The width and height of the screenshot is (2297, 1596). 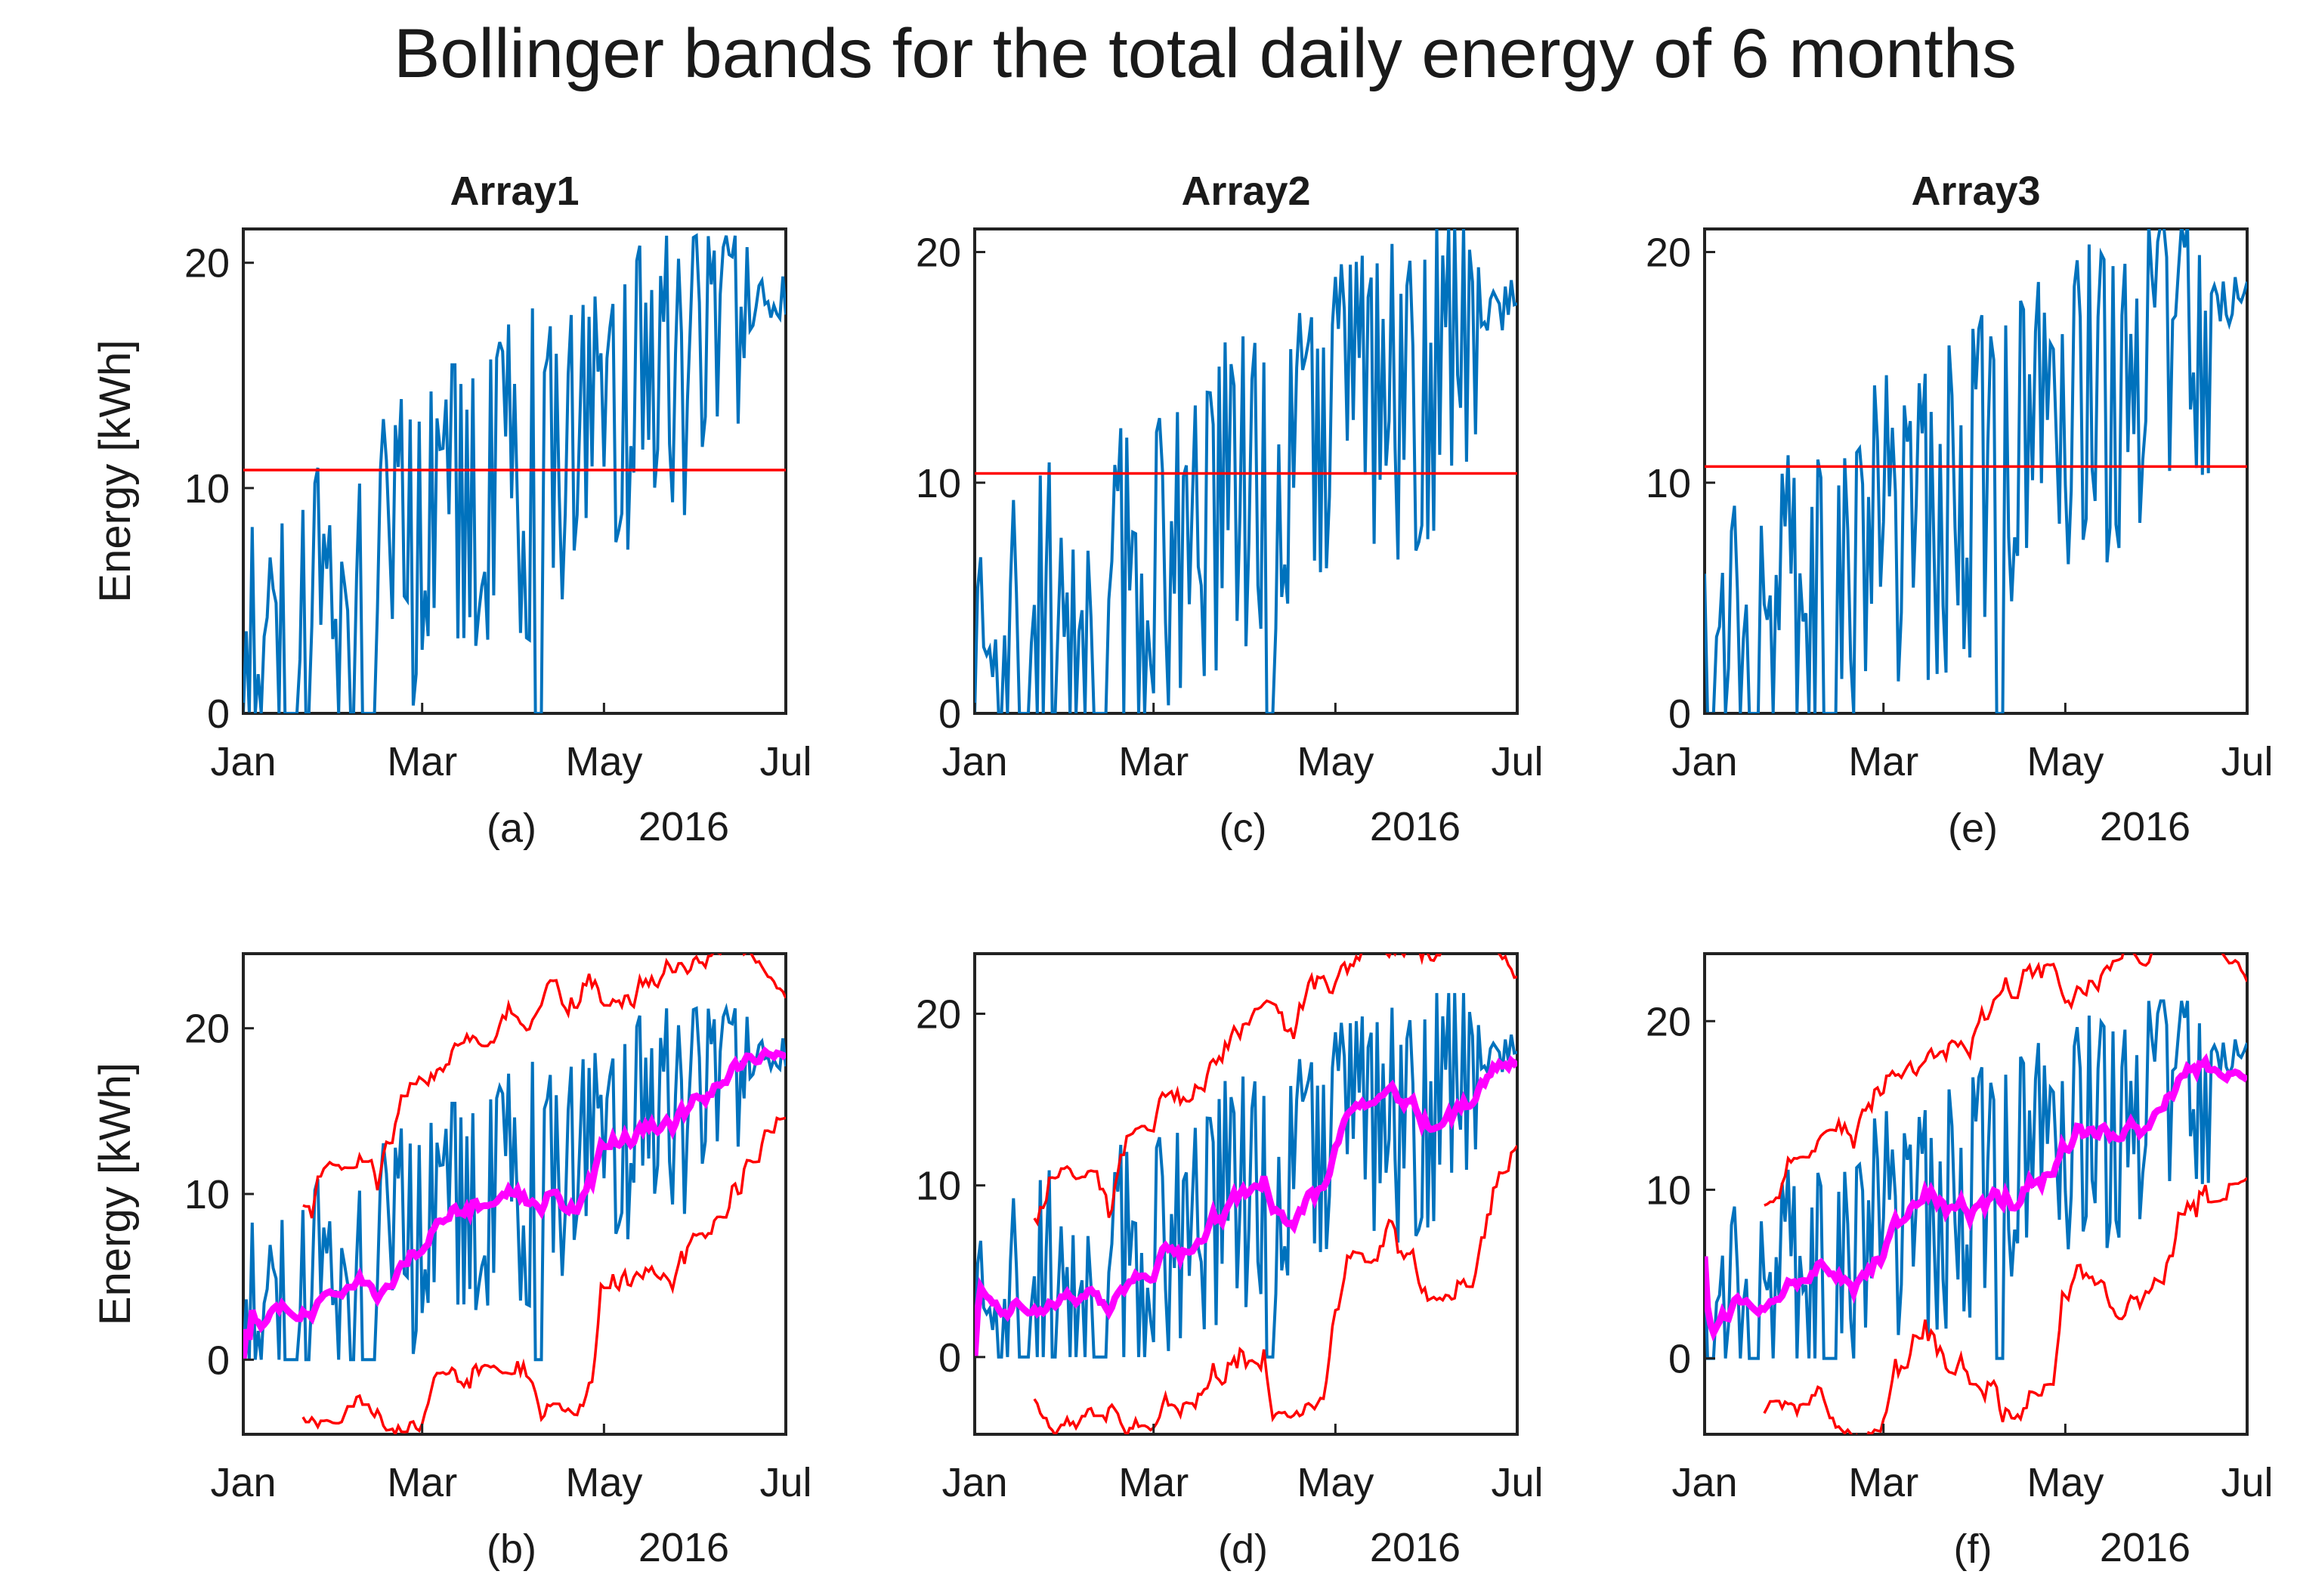 I want to click on panel-sublabel: (f), so click(x=1973, y=1549).